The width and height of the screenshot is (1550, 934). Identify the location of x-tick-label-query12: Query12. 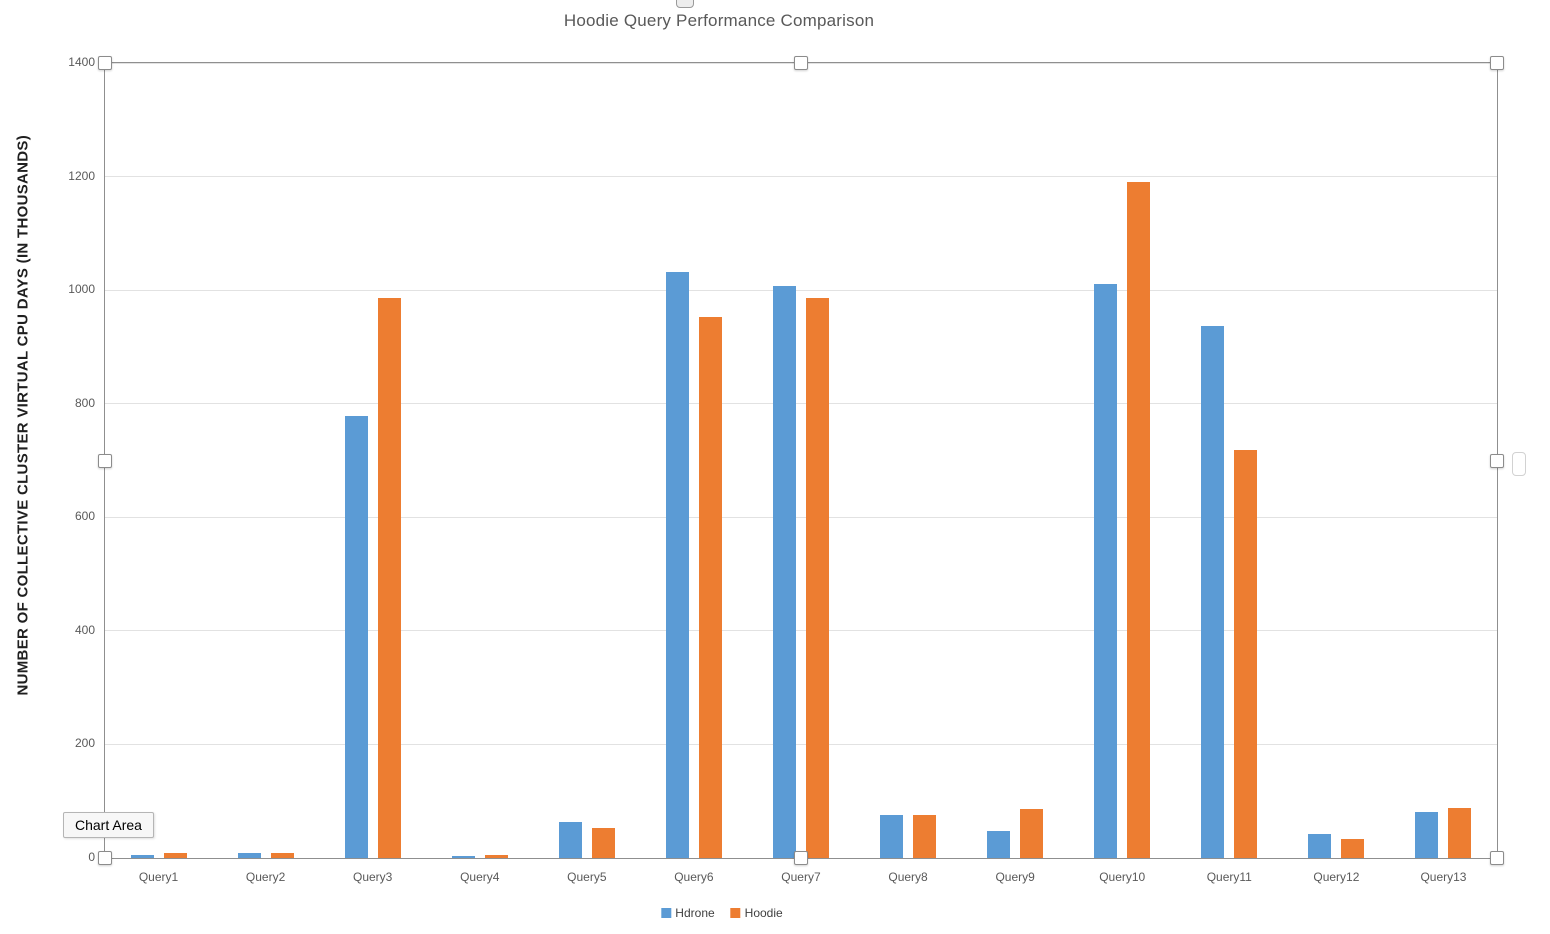
(1336, 877).